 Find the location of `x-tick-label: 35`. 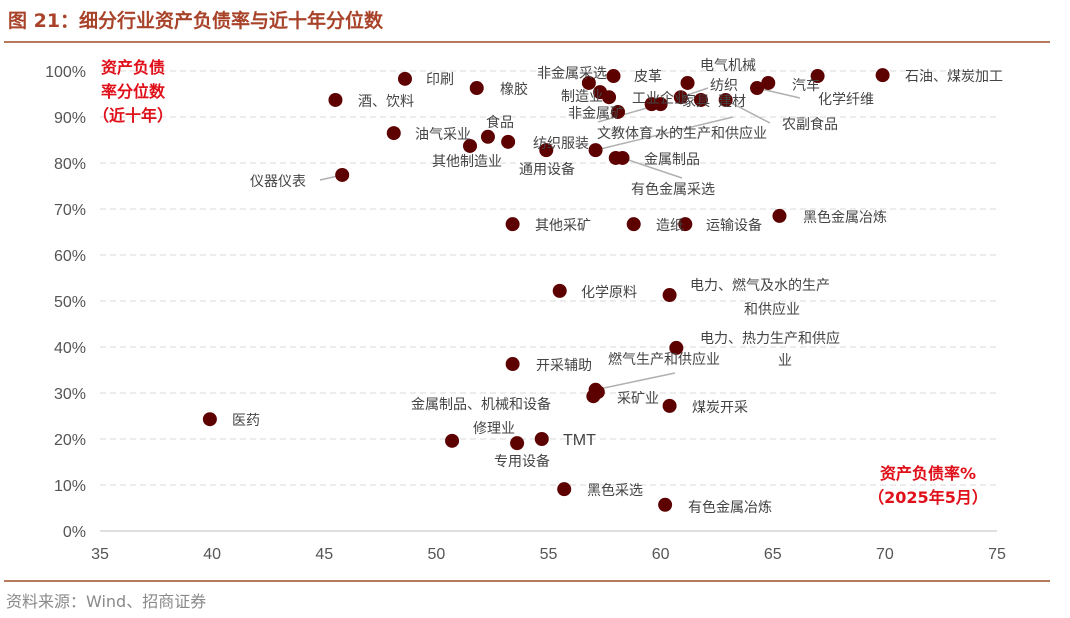

x-tick-label: 35 is located at coordinates (100, 554).